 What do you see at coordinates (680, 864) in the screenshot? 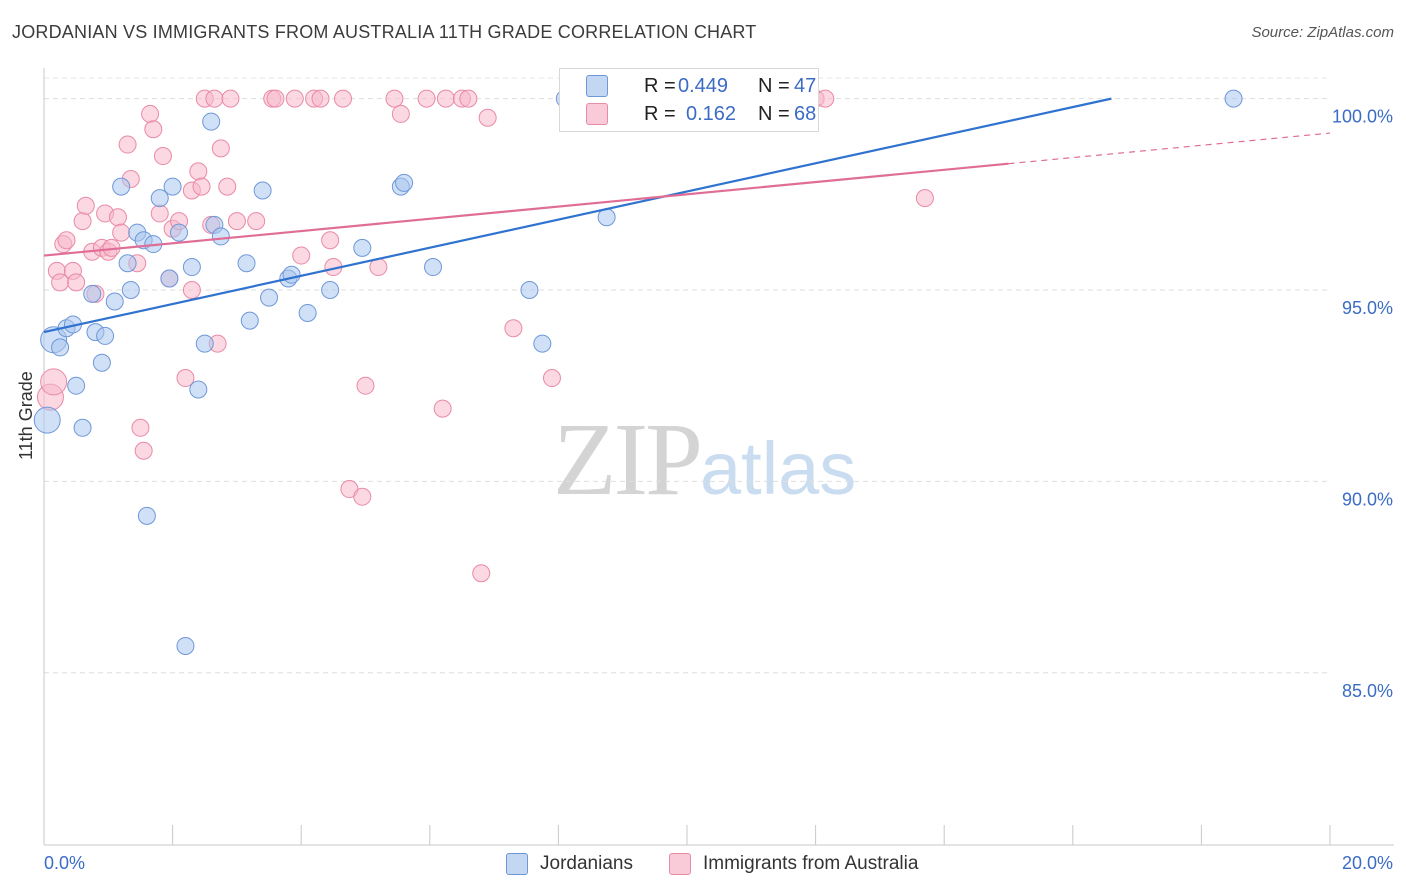
I see `bottom-legend-swatch-pink` at bounding box center [680, 864].